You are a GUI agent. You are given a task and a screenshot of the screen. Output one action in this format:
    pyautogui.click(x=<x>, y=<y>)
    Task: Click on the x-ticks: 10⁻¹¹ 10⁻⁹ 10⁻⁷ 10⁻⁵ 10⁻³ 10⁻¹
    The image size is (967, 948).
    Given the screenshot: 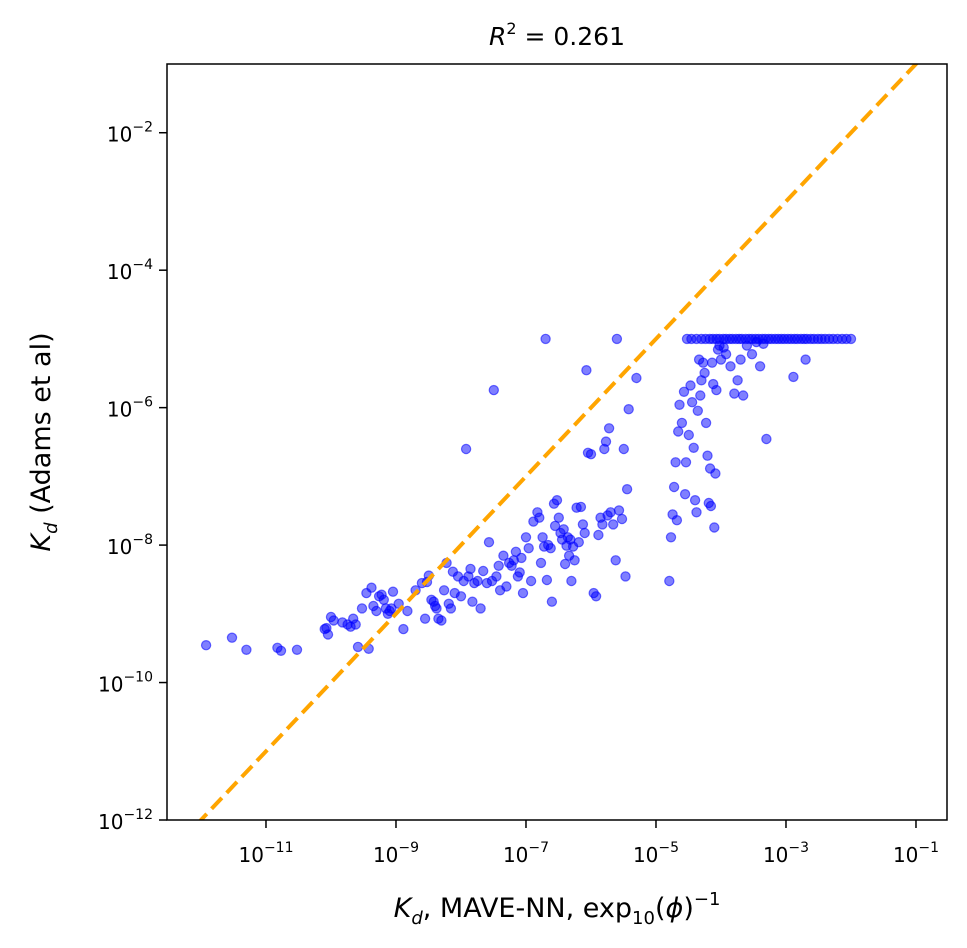 What is the action you would take?
    pyautogui.click(x=588, y=843)
    